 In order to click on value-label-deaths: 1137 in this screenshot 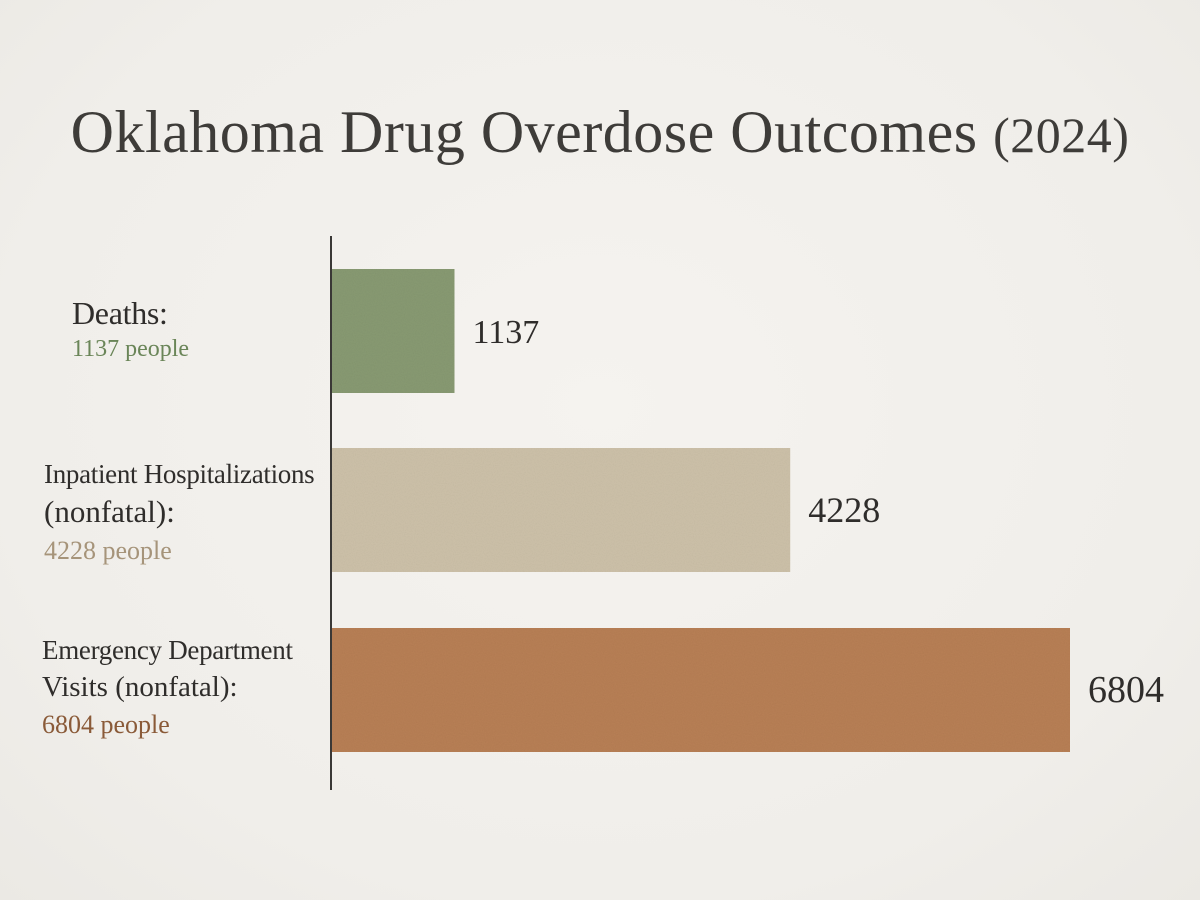, I will do `click(505, 332)`.